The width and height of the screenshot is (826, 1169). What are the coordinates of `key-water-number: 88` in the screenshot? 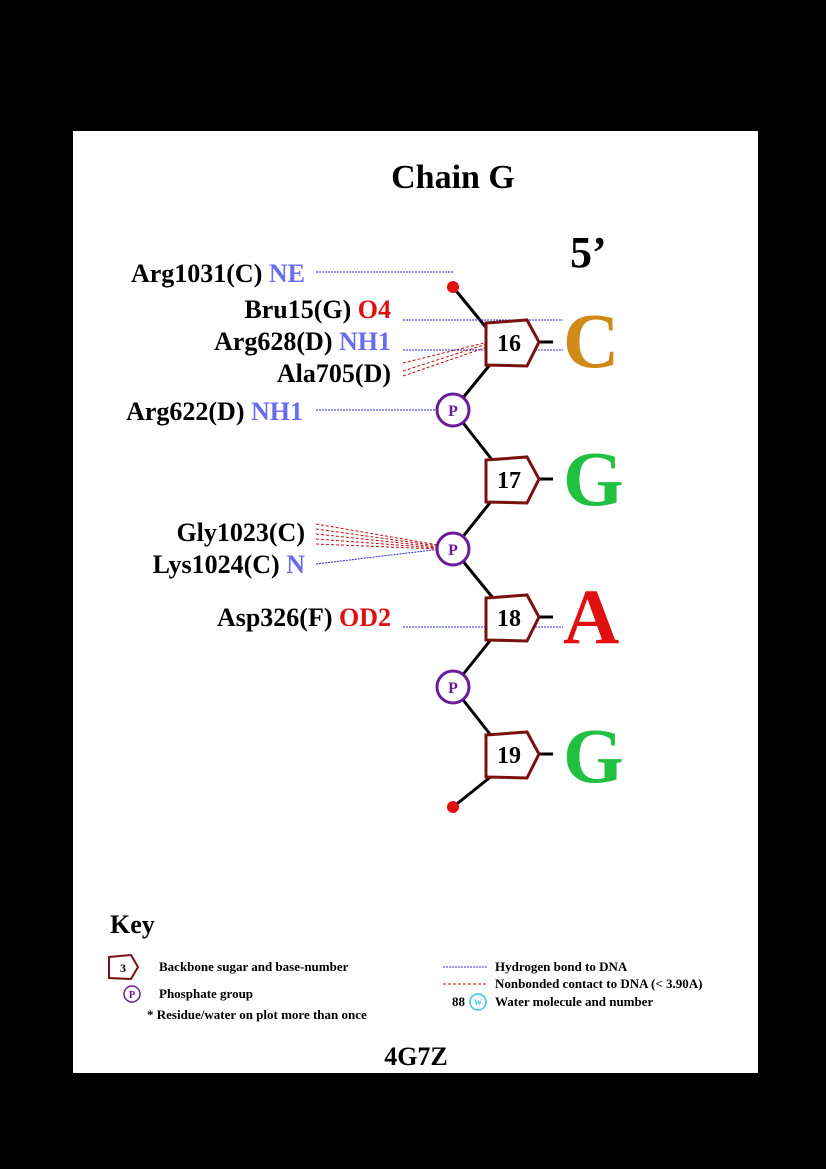 It's located at (459, 1001).